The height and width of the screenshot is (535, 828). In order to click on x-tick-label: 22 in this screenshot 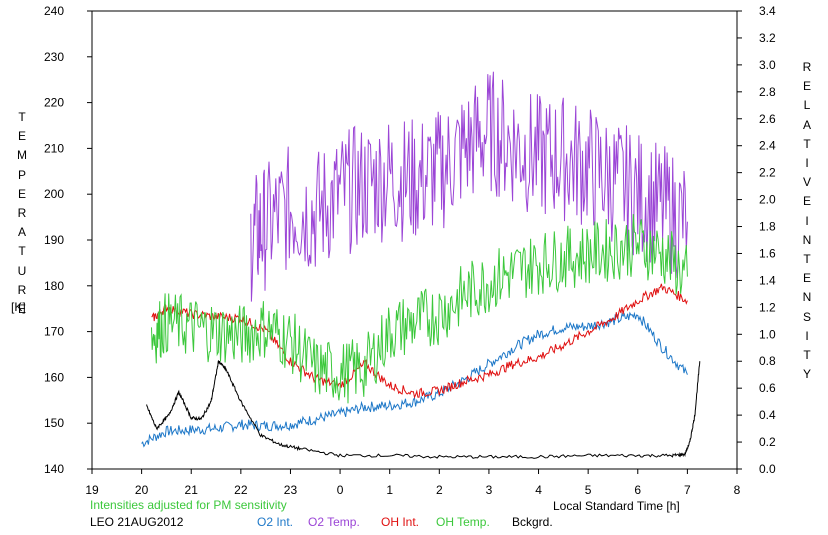, I will do `click(241, 490)`.